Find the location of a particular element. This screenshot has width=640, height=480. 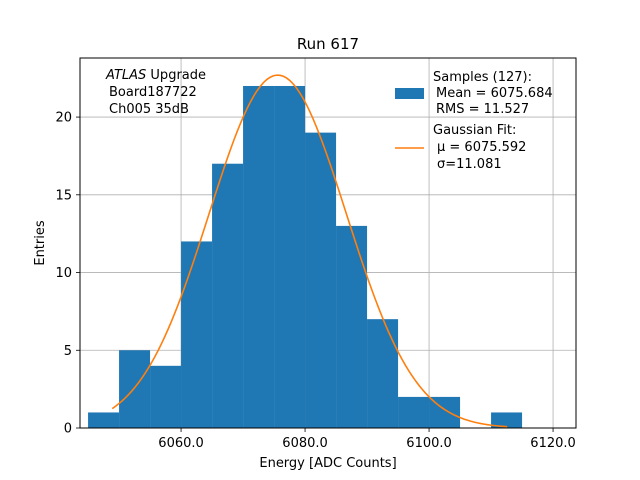

annotation-channel: Ch005 35dB is located at coordinates (149, 109).